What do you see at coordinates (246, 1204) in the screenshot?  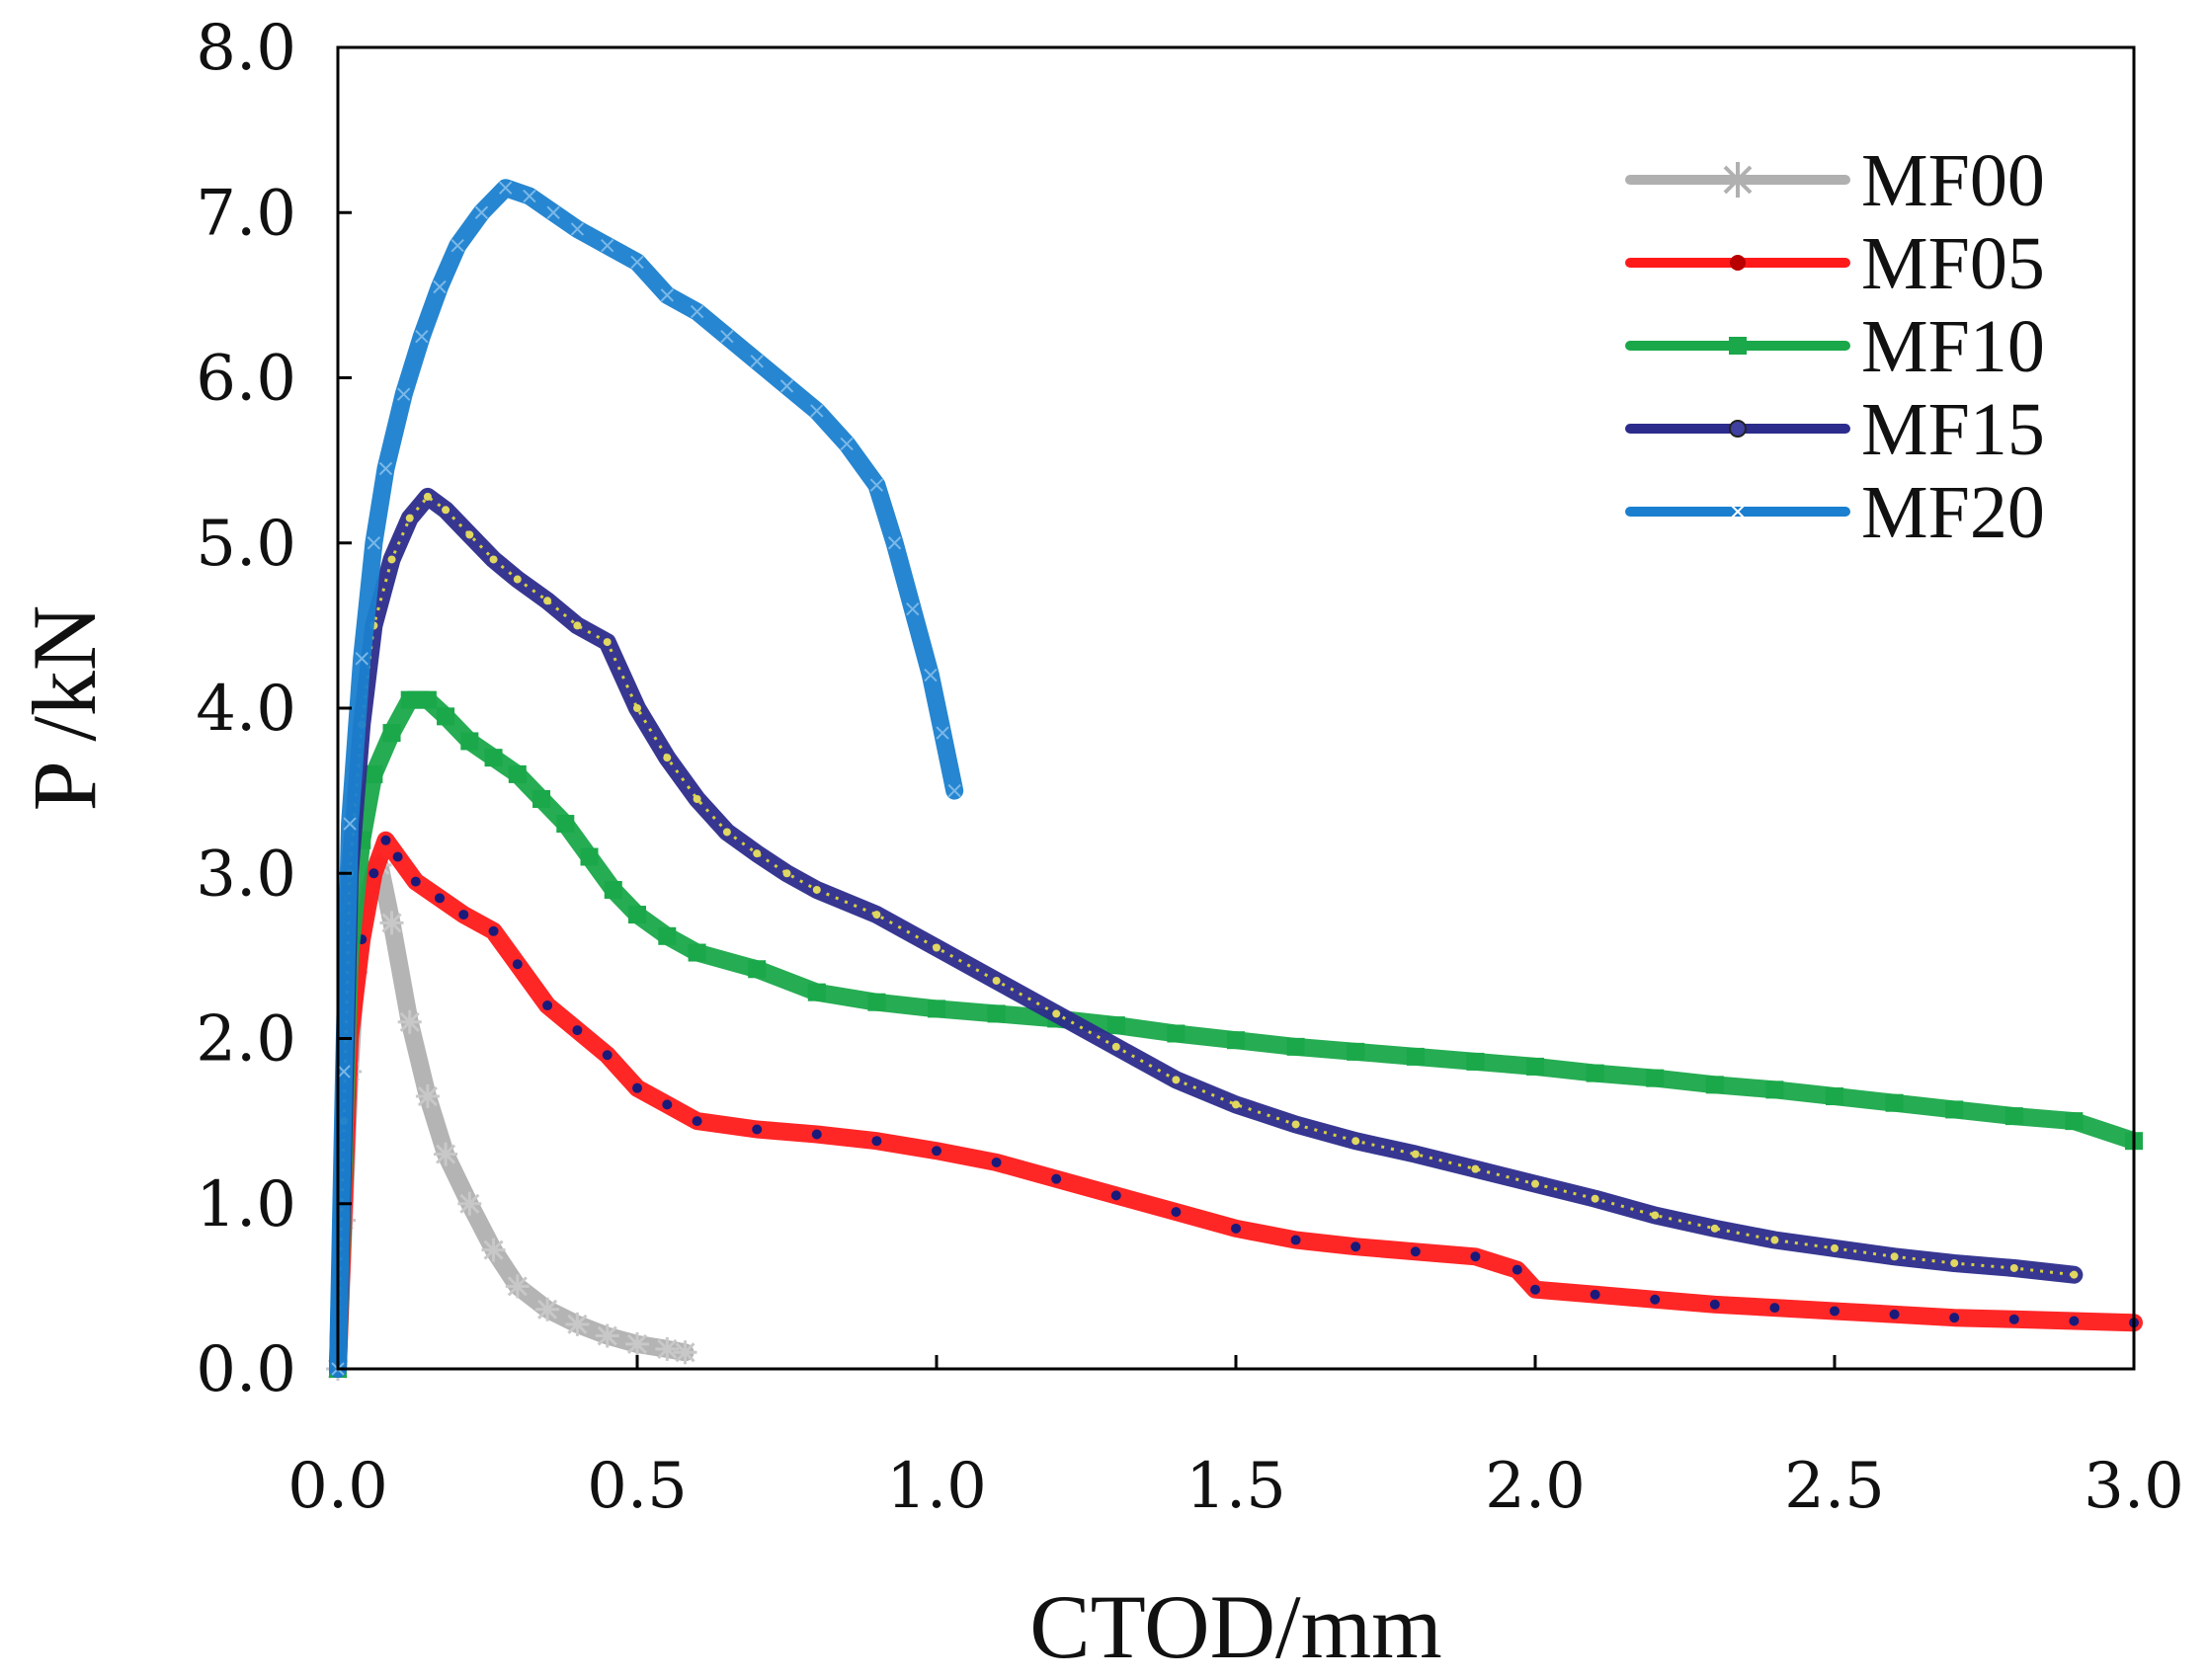 I see `y-tick-label: 1.0` at bounding box center [246, 1204].